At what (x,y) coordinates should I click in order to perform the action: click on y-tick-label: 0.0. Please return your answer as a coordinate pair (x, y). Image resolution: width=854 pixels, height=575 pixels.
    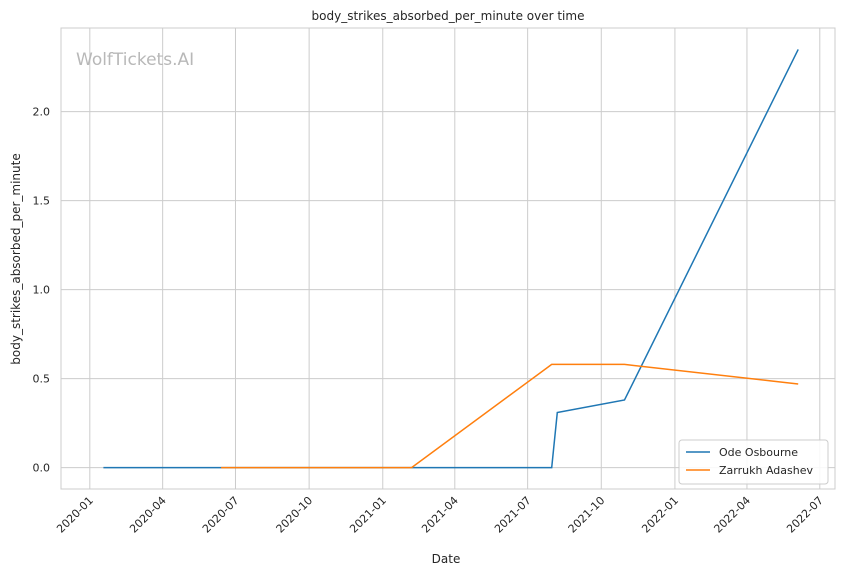
    Looking at the image, I should click on (42, 468).